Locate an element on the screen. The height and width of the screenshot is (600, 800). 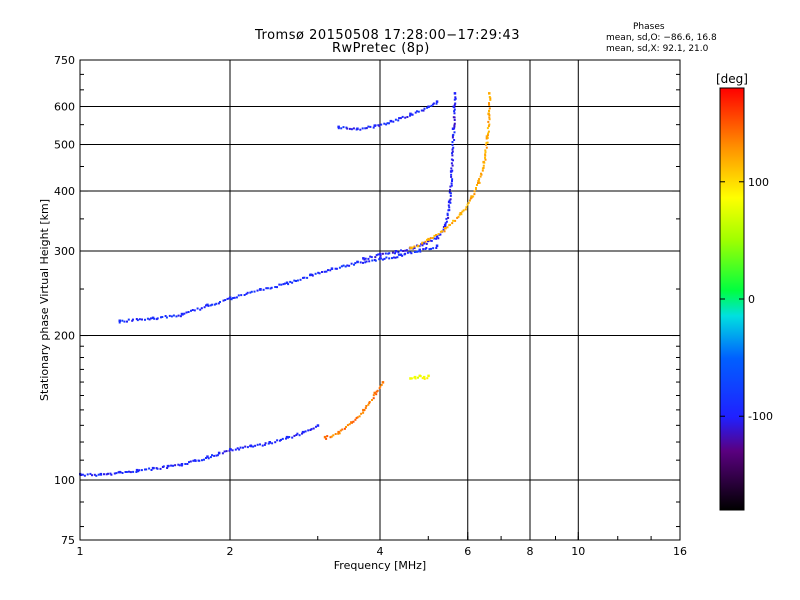
x-axis-label: Frequency [MHz] is located at coordinates (380, 565).